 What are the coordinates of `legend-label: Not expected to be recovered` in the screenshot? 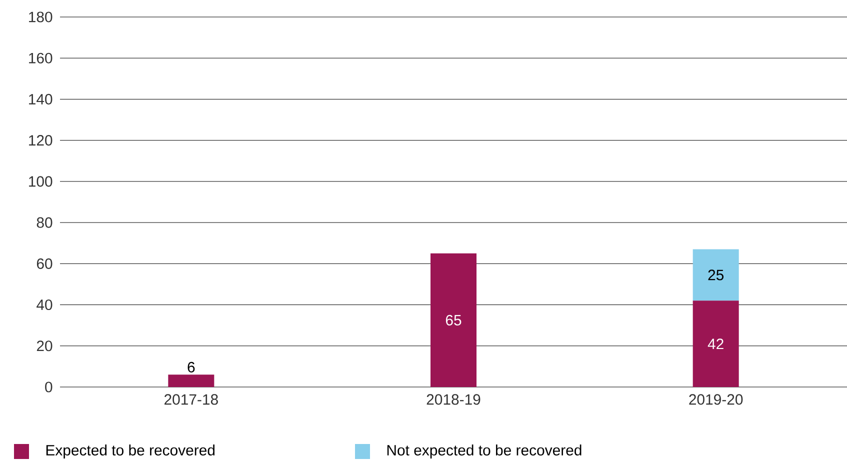 It's located at (484, 451).